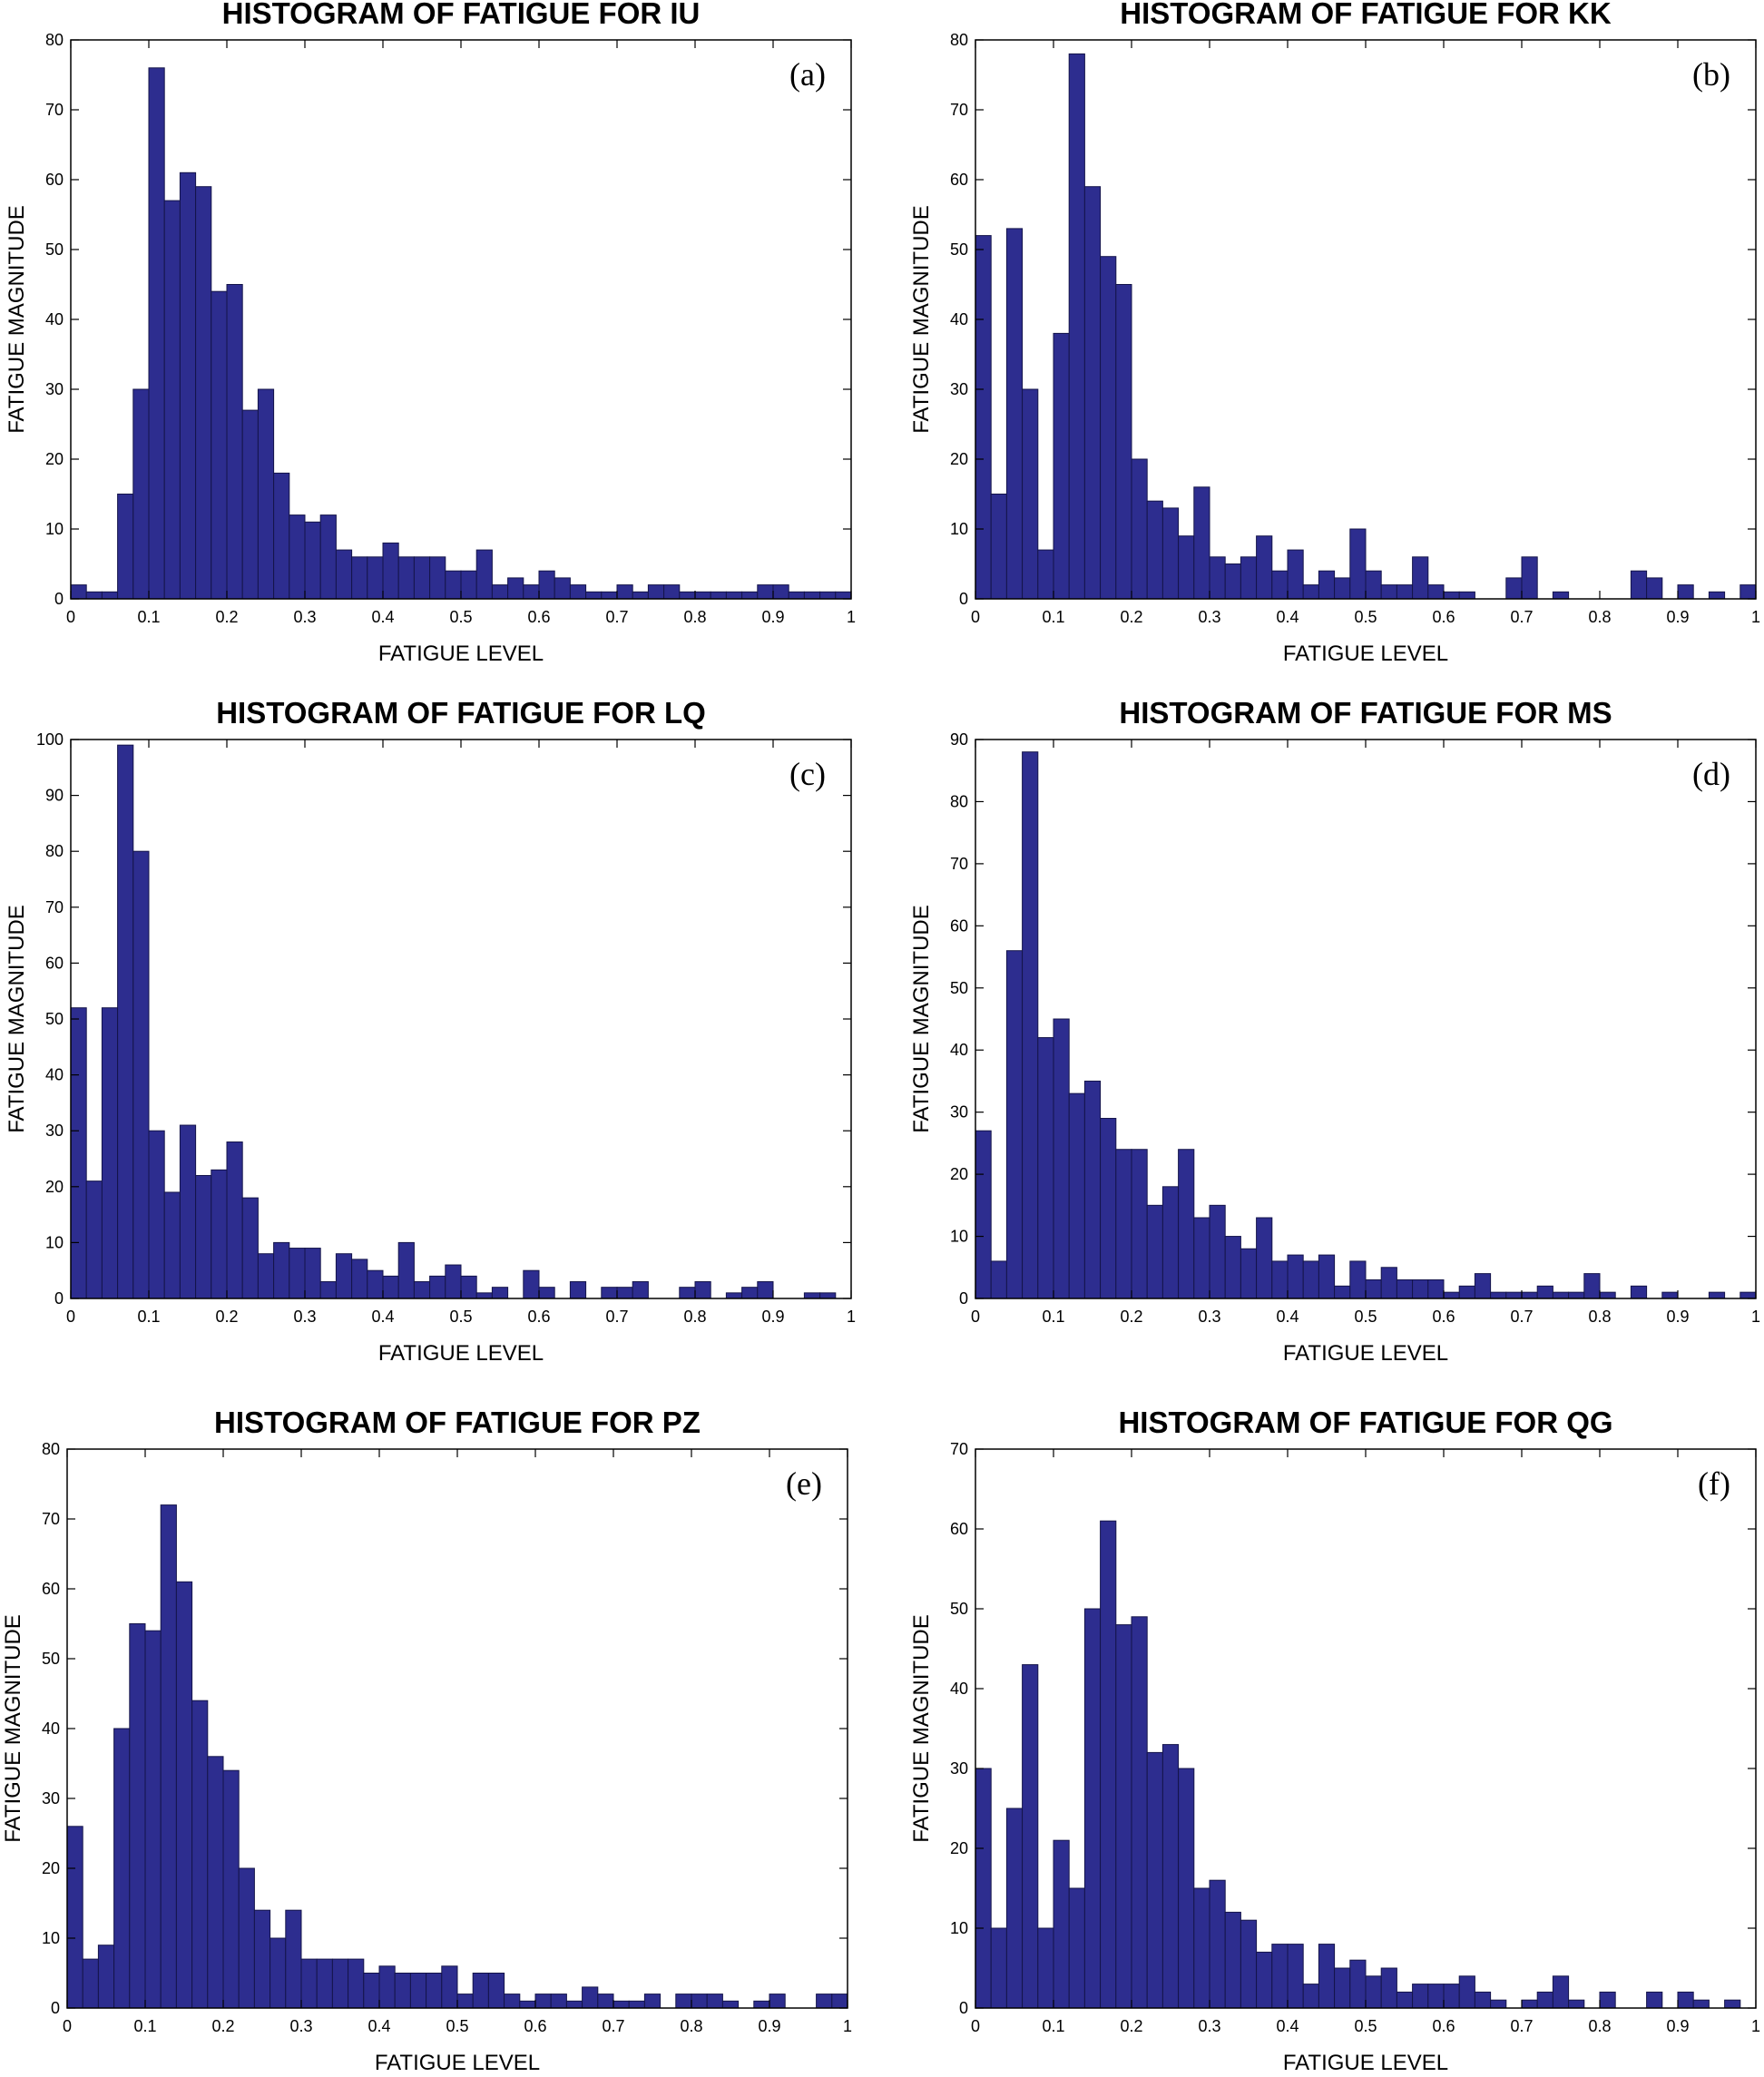 This screenshot has width=1764, height=2077. Describe the element at coordinates (1053, 2026) in the screenshot. I see `x-tick-label: 0.1` at that location.